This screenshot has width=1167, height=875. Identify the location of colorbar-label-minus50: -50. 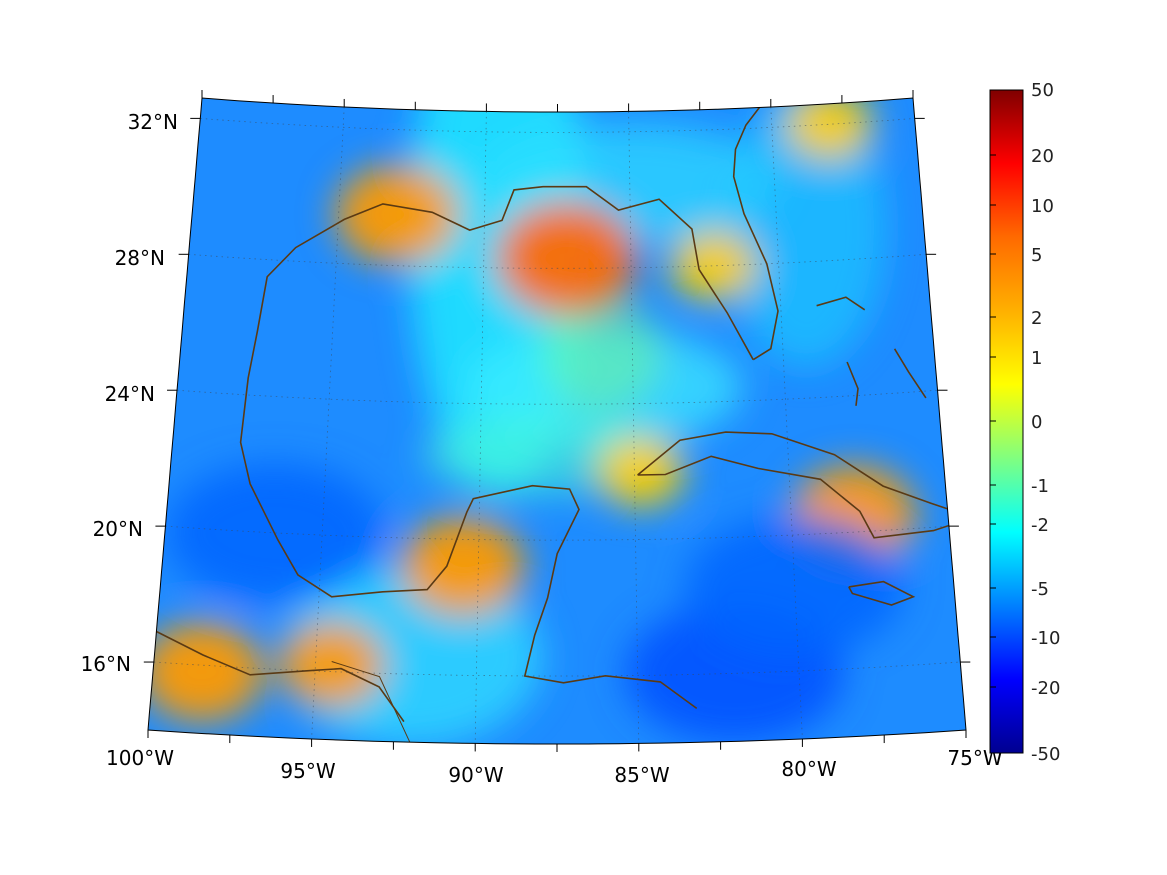
(1045, 754).